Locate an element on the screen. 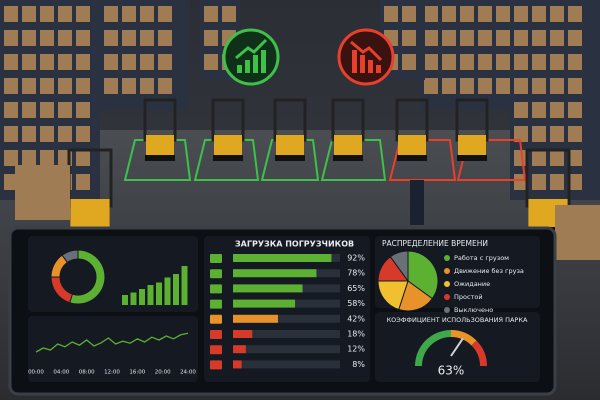  value-label: 58% is located at coordinates (356, 303).